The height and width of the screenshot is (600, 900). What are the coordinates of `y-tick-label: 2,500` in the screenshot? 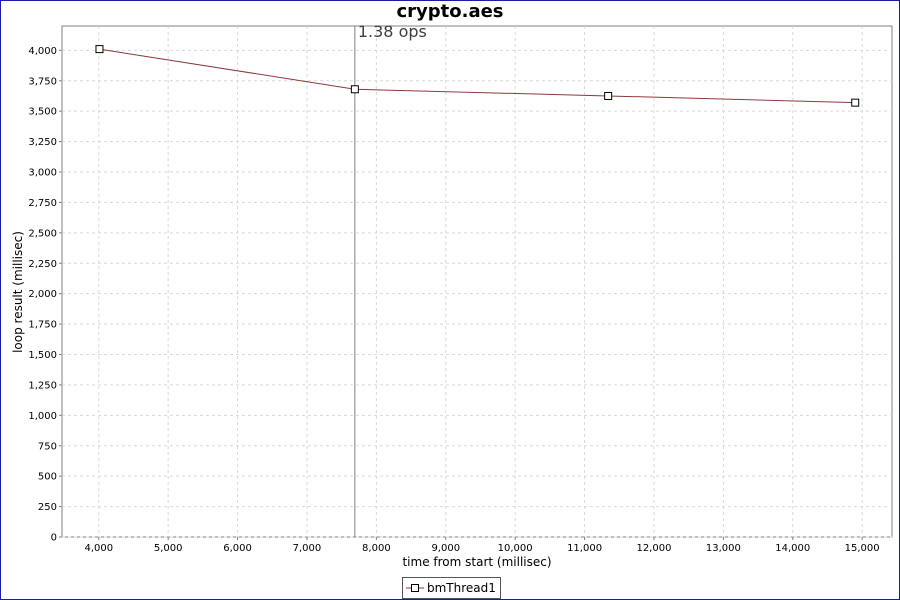 It's located at (42, 233).